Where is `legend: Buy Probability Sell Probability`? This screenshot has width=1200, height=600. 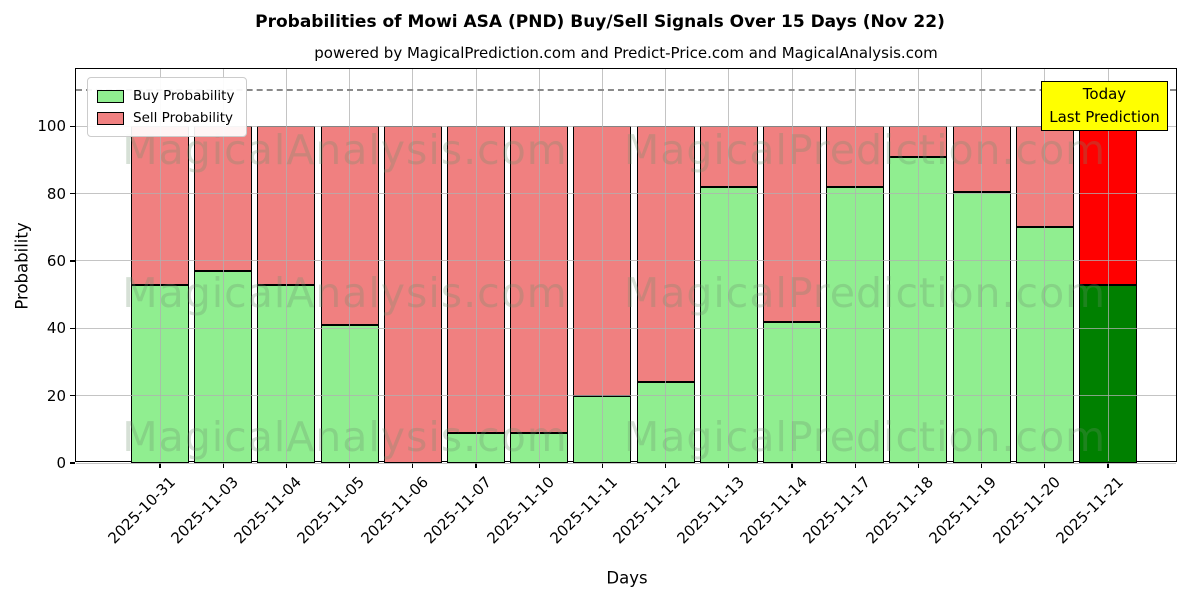 legend: Buy Probability Sell Probability is located at coordinates (167, 107).